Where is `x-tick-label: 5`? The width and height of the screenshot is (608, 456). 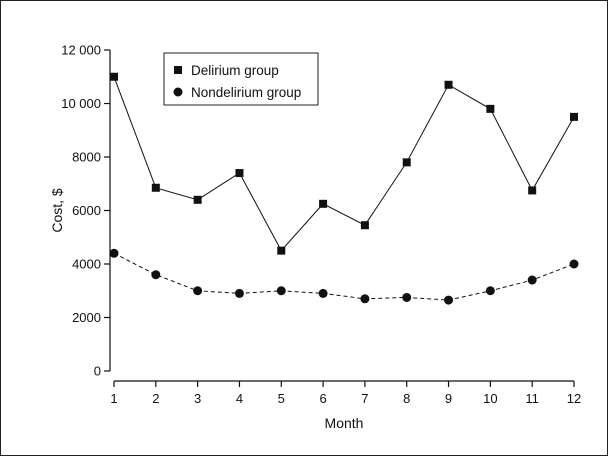
x-tick-label: 5 is located at coordinates (281, 398).